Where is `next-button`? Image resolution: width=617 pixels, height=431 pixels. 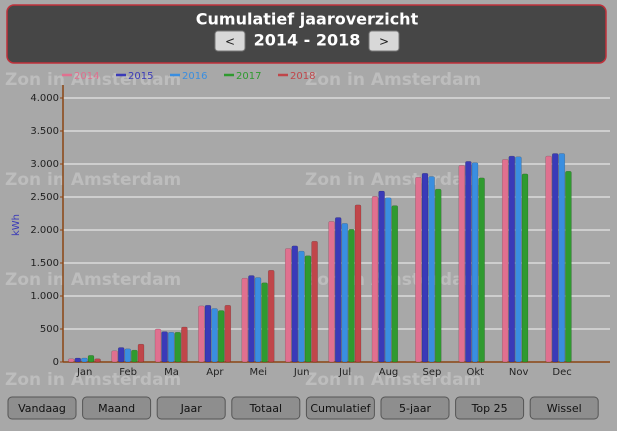
next-button is located at coordinates (384, 41).